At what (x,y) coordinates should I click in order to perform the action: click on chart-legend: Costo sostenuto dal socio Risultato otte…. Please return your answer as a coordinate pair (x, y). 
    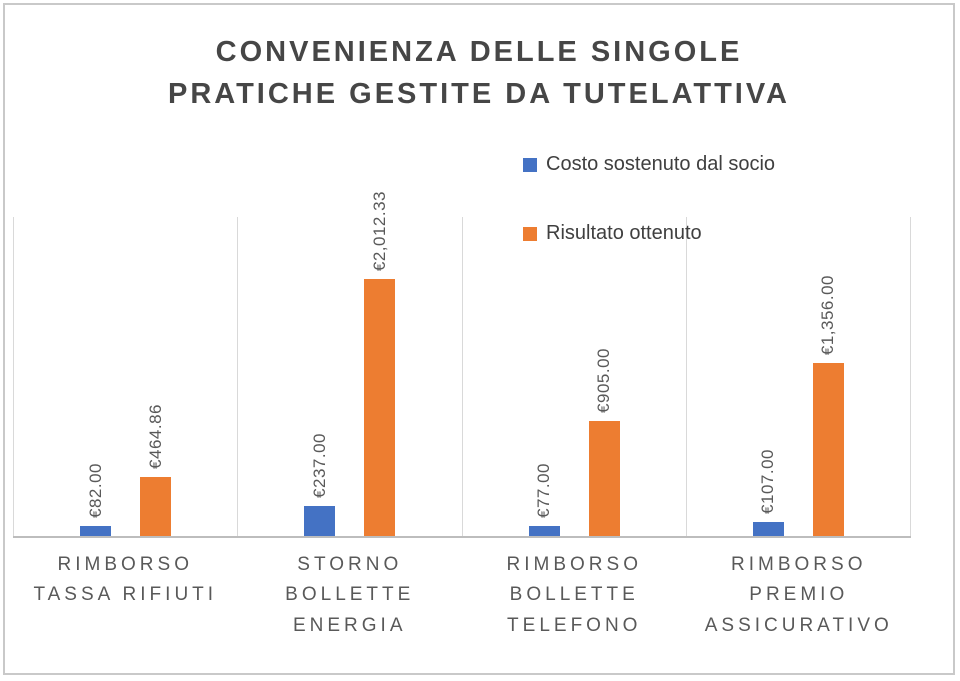
    Looking at the image, I should click on (649, 199).